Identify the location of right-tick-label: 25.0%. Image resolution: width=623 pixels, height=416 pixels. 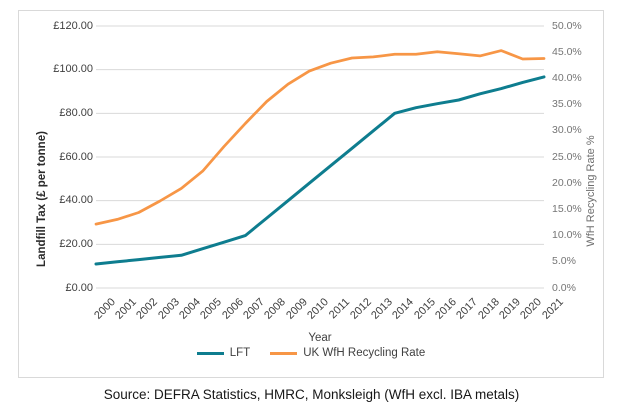
(567, 156).